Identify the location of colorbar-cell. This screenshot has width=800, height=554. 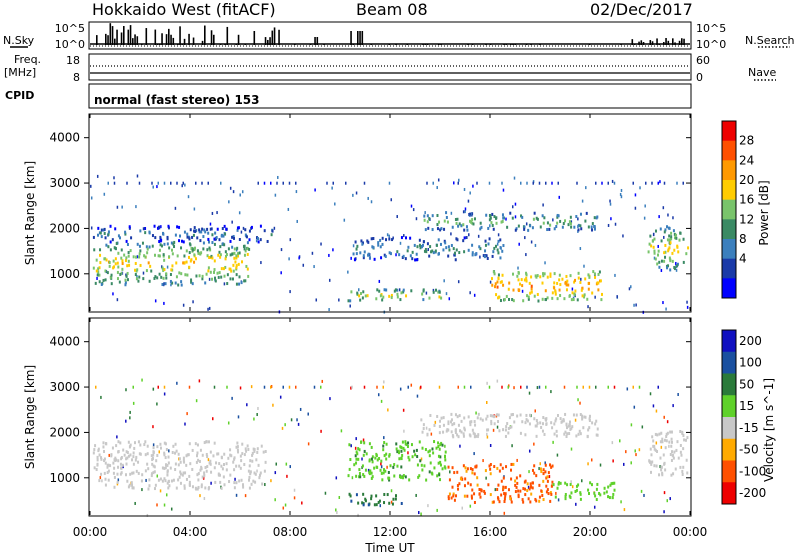
(729, 229).